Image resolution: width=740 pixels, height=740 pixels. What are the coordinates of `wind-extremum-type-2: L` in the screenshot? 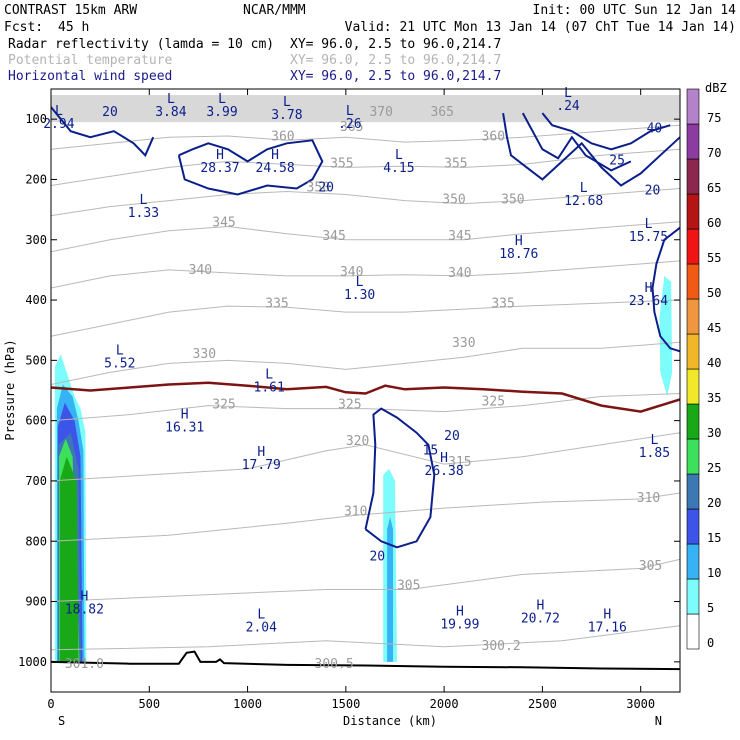 It's located at (222, 99).